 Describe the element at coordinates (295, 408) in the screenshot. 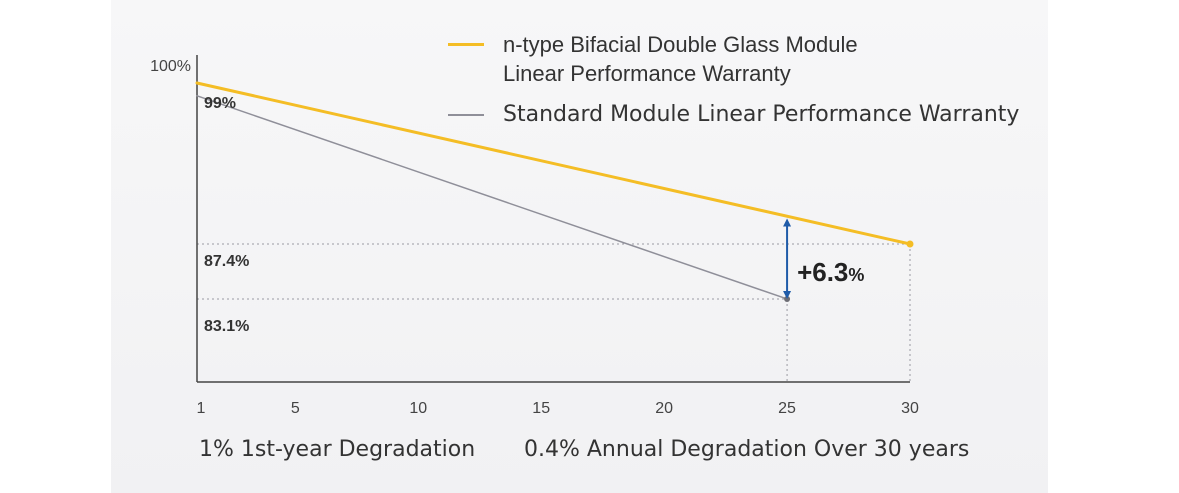

I see `x-tick-label: 5` at that location.